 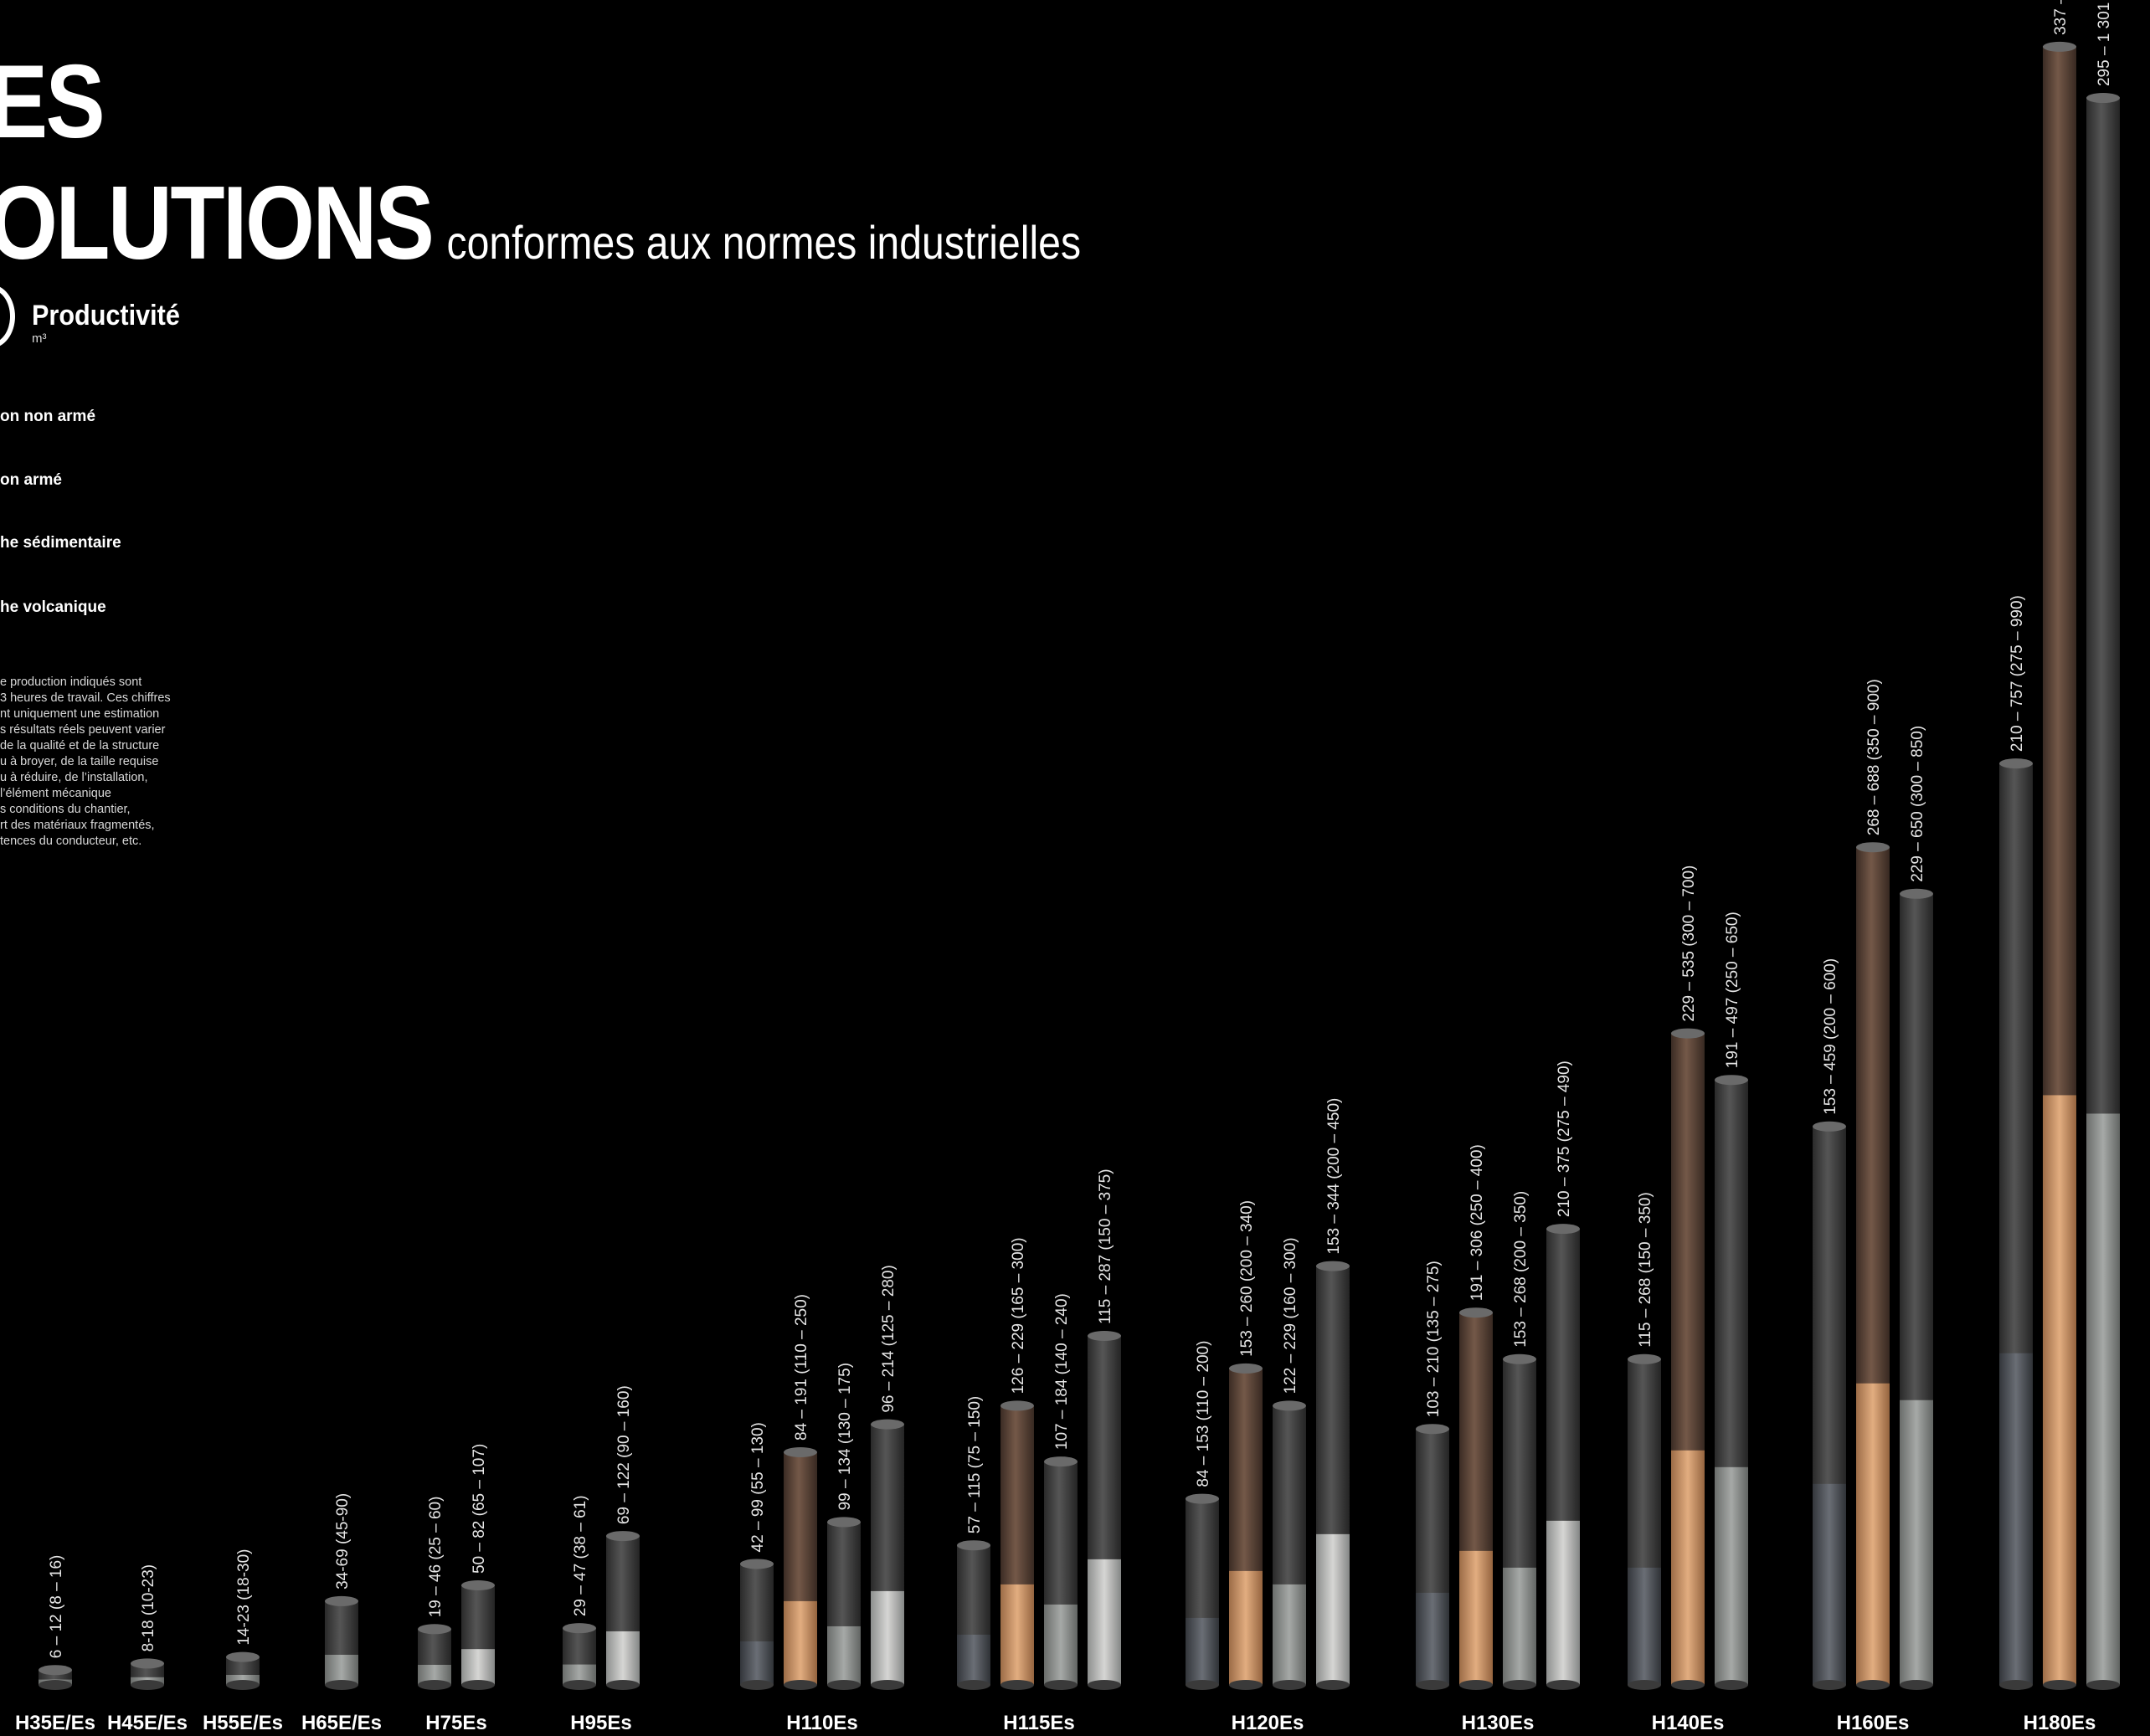 I want to click on bar-value-label: 122 – 229 (160 – 300), so click(x=1291, y=1315).